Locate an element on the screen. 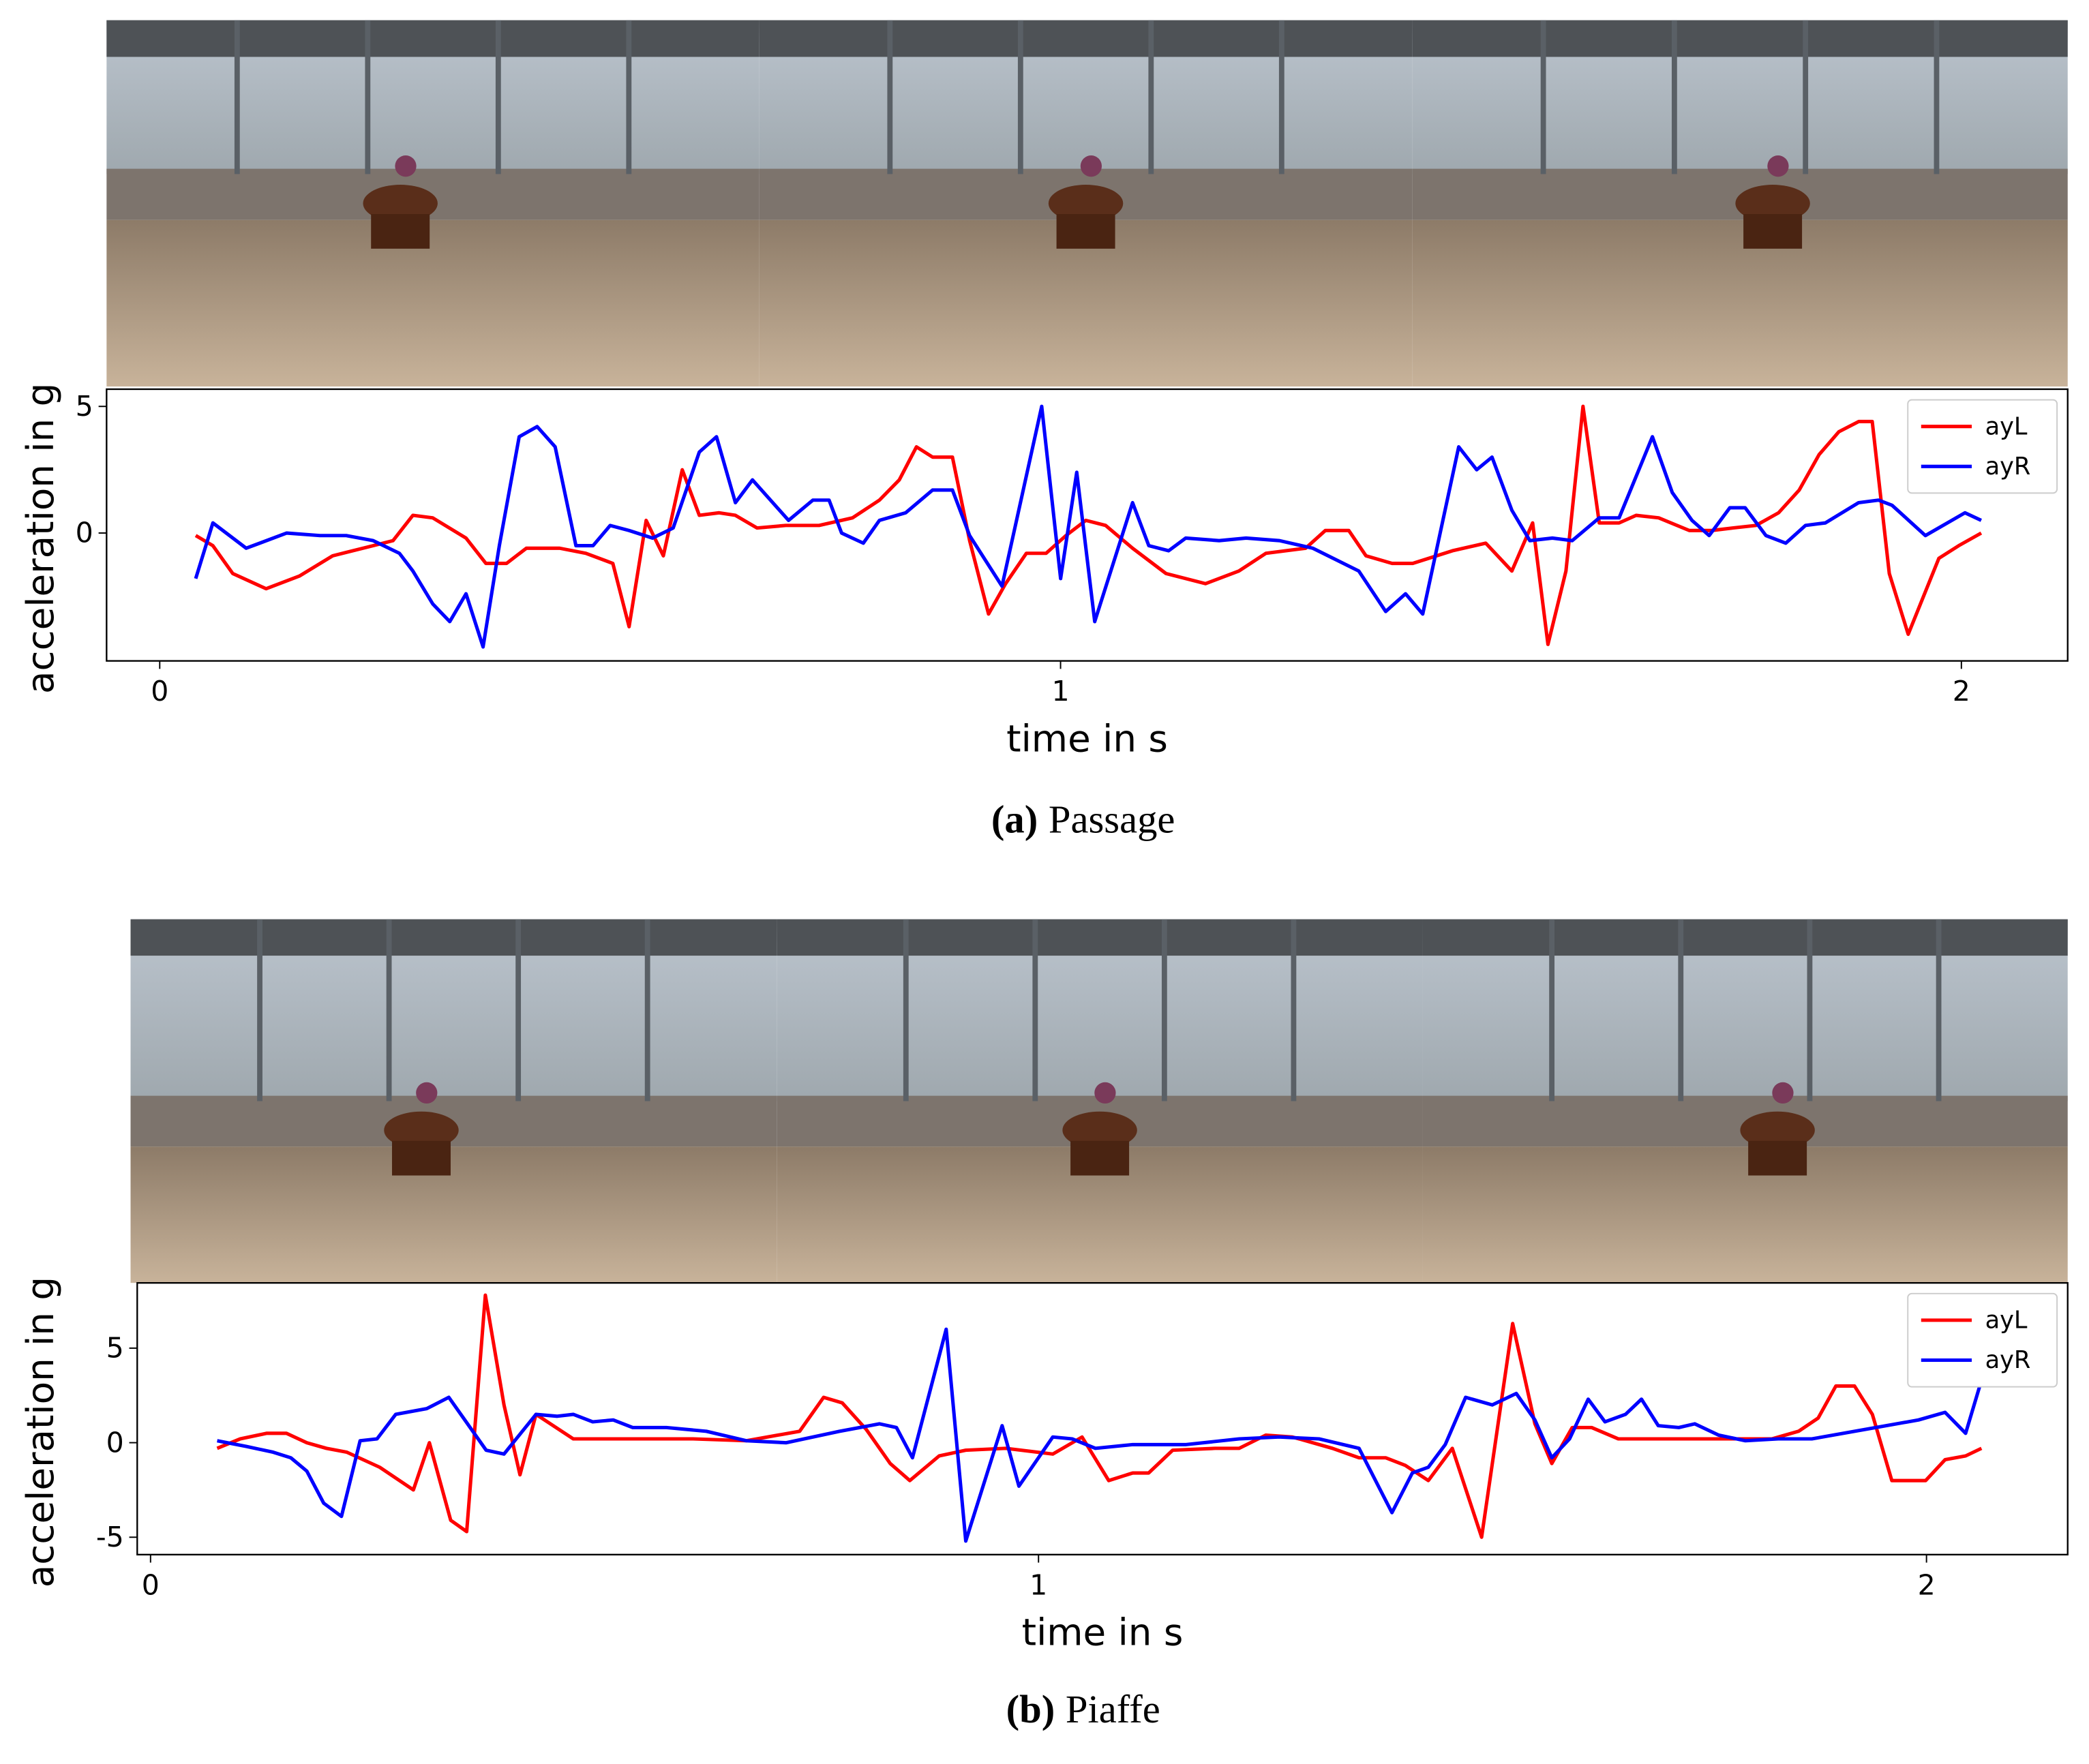  caption-text: Passage is located at coordinates (1112, 819).